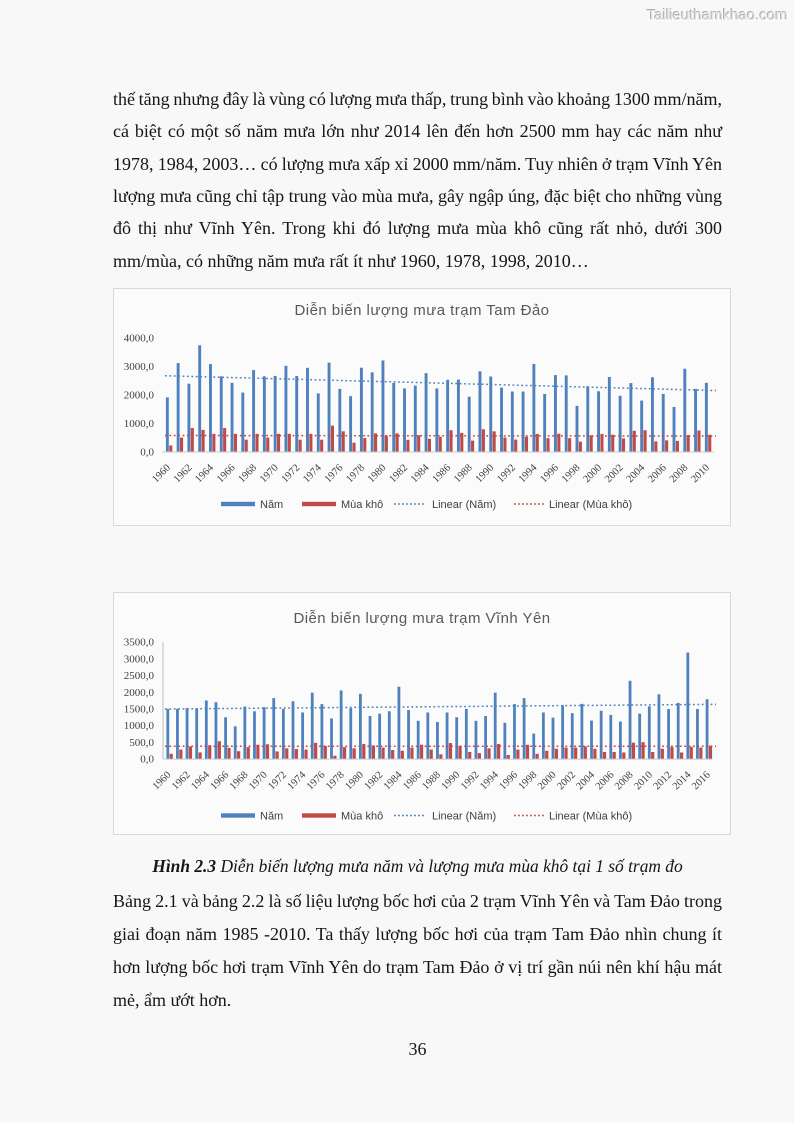 Image resolution: width=794 pixels, height=1123 pixels. What do you see at coordinates (141, 743) in the screenshot?
I see `svg-text: 500,0` at bounding box center [141, 743].